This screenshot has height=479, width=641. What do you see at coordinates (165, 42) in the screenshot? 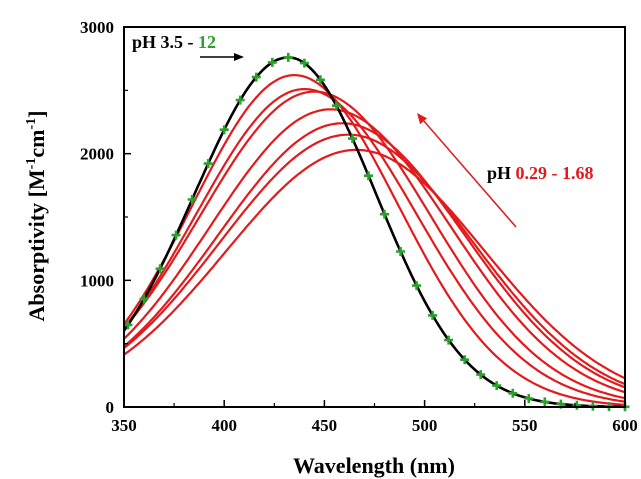
I see `annotation-high-ph-prefix: pH 3.5 -` at bounding box center [165, 42].